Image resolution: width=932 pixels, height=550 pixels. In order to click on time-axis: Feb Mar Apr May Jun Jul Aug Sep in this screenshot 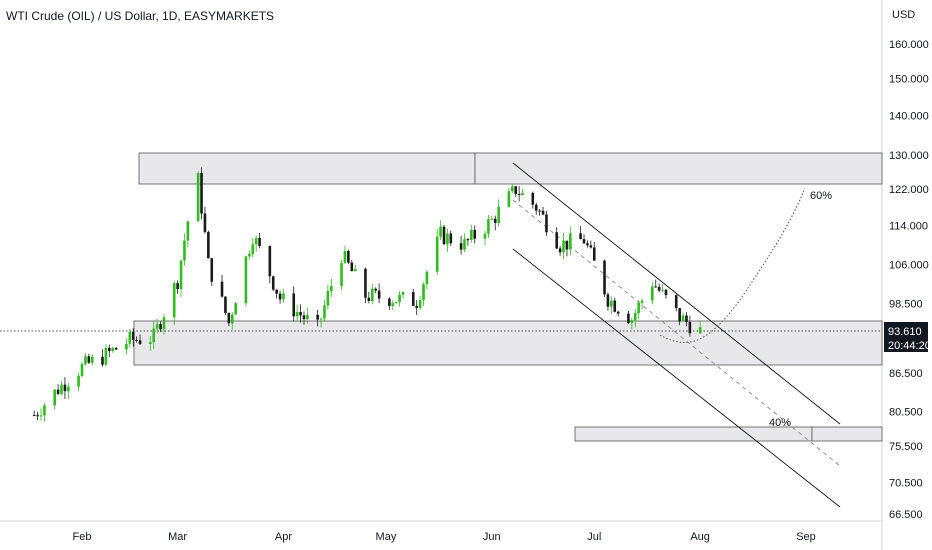, I will do `click(444, 537)`.